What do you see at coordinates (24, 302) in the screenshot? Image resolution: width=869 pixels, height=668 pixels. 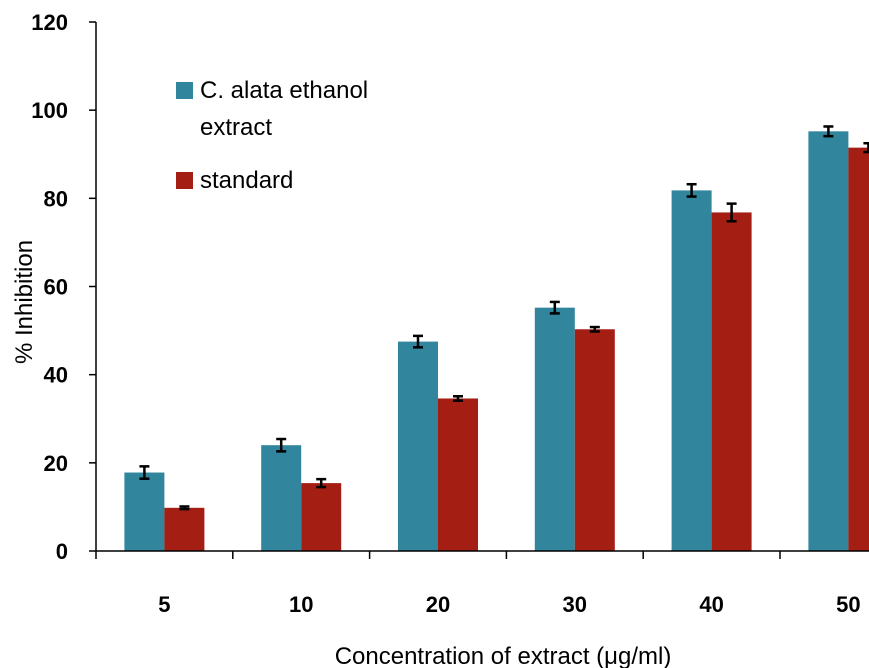 I see `y-axis-title: % Inhibition` at bounding box center [24, 302].